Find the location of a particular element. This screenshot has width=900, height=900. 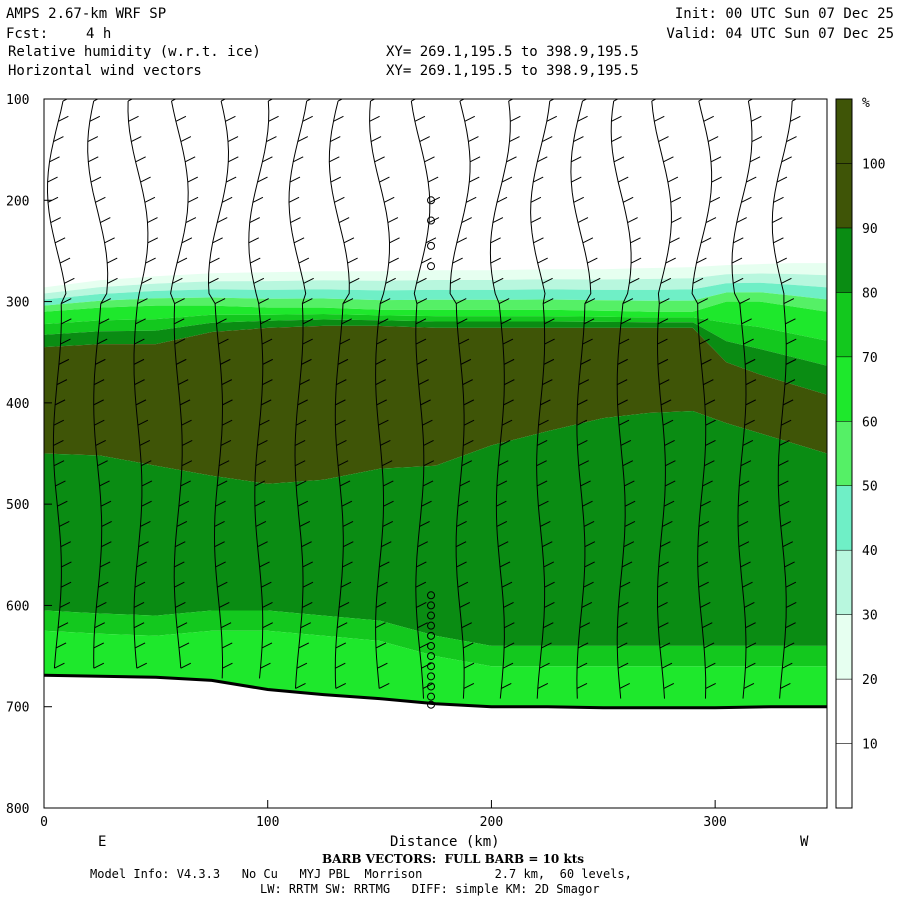

barb-column is located at coordinates (626, 399).